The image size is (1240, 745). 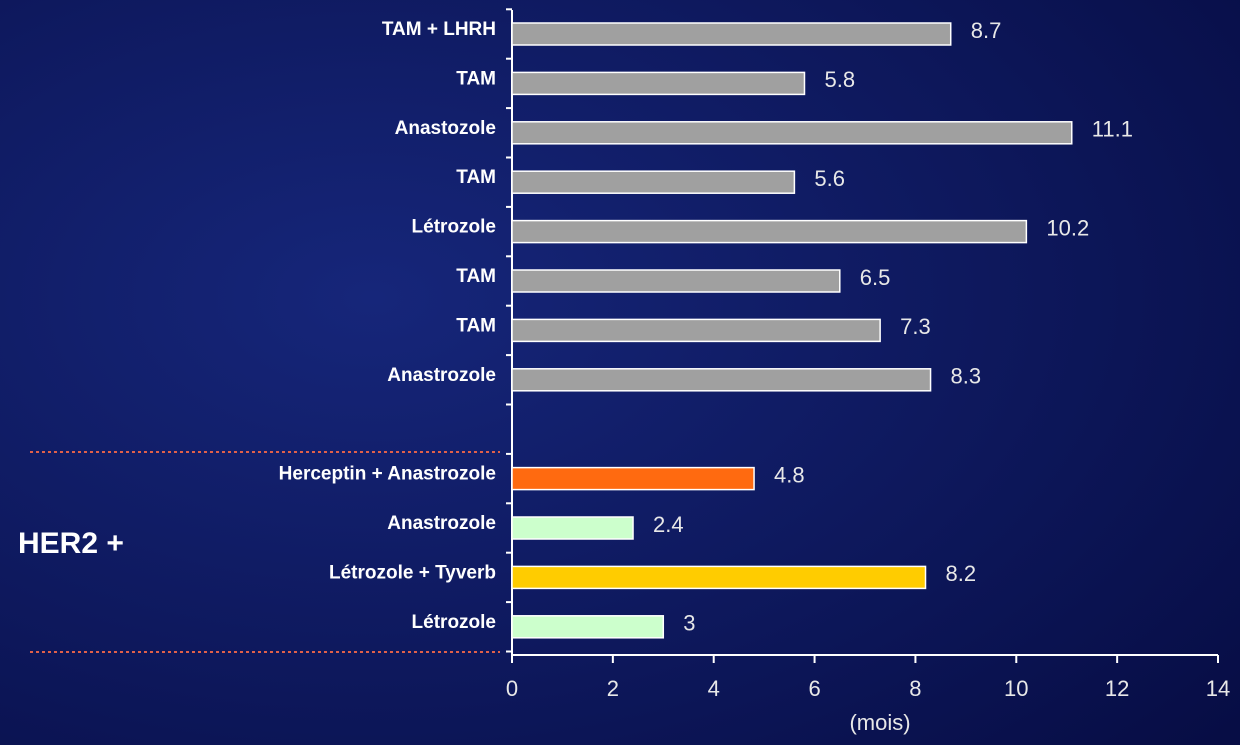 I want to click on y-tick-label: Létrozole + Tyverb, so click(x=412, y=572).